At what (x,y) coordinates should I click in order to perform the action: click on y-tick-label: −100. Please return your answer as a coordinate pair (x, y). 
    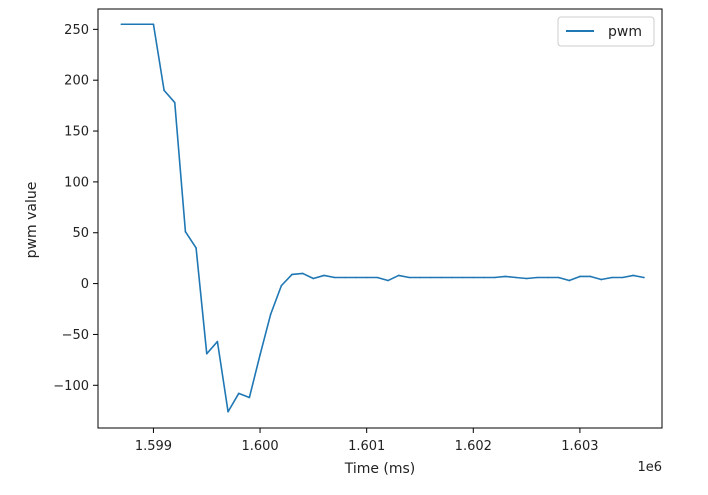
    Looking at the image, I should click on (71, 386).